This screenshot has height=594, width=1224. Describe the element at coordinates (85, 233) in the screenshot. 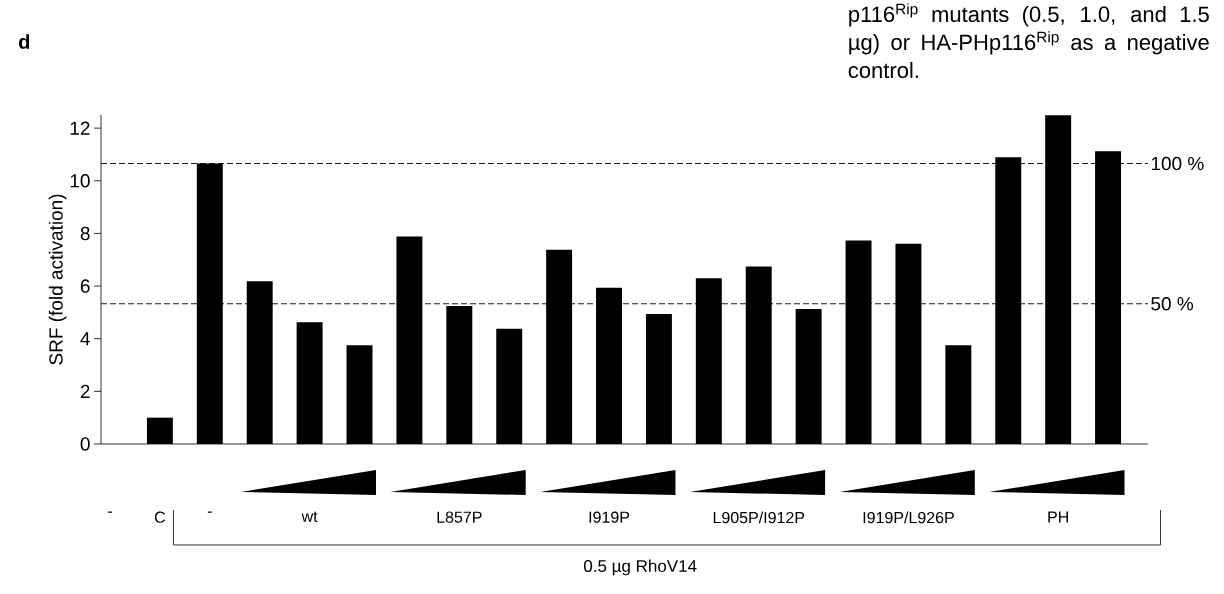

I see `y-tick-label: 8` at that location.